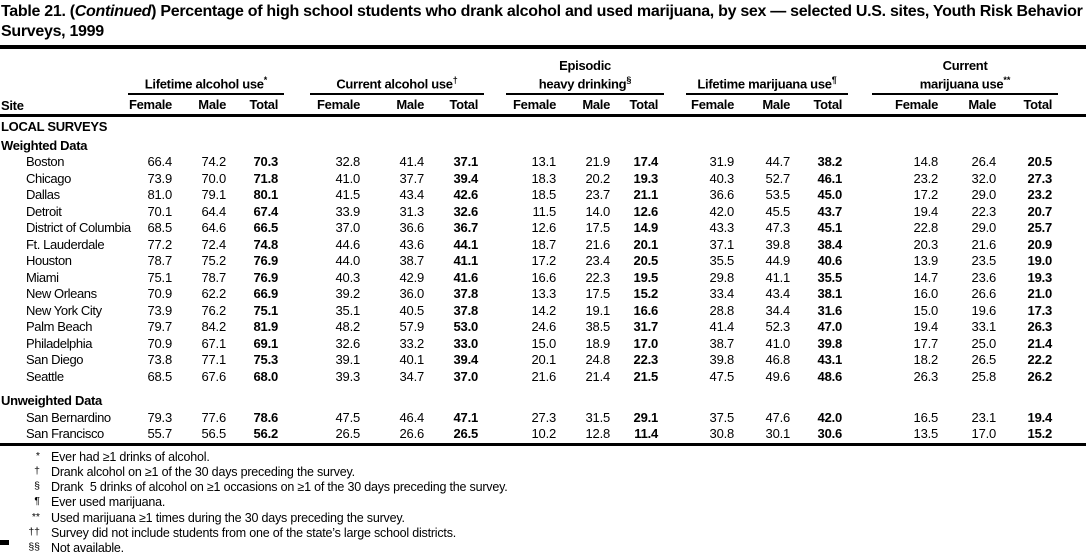 This screenshot has height=556, width=1086. I want to click on value-cell: 21.5, so click(646, 376).